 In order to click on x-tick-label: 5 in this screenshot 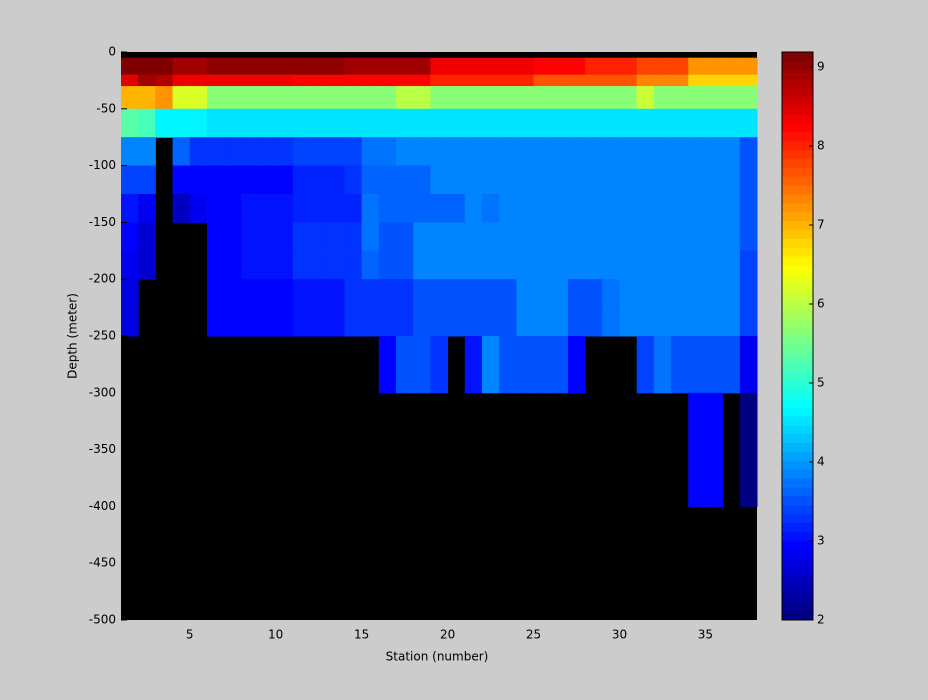, I will do `click(190, 635)`.